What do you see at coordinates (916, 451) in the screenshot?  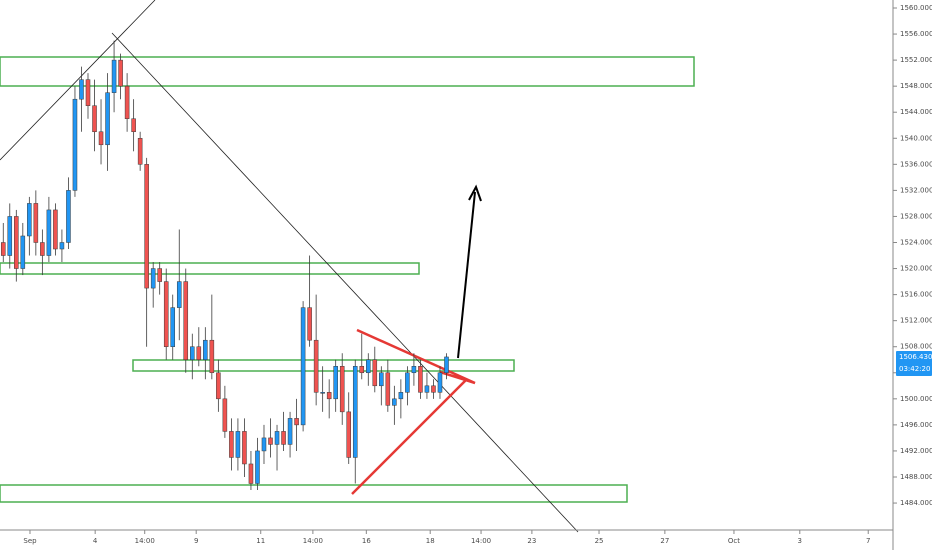 I see `y-tick-label: 1492.000` at bounding box center [916, 451].